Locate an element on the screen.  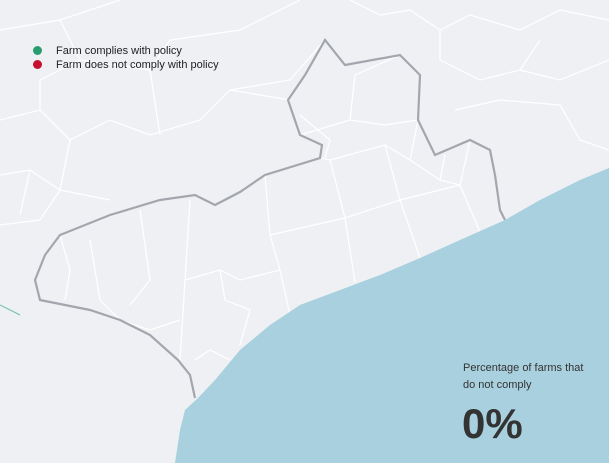
river is located at coordinates (10, 310).